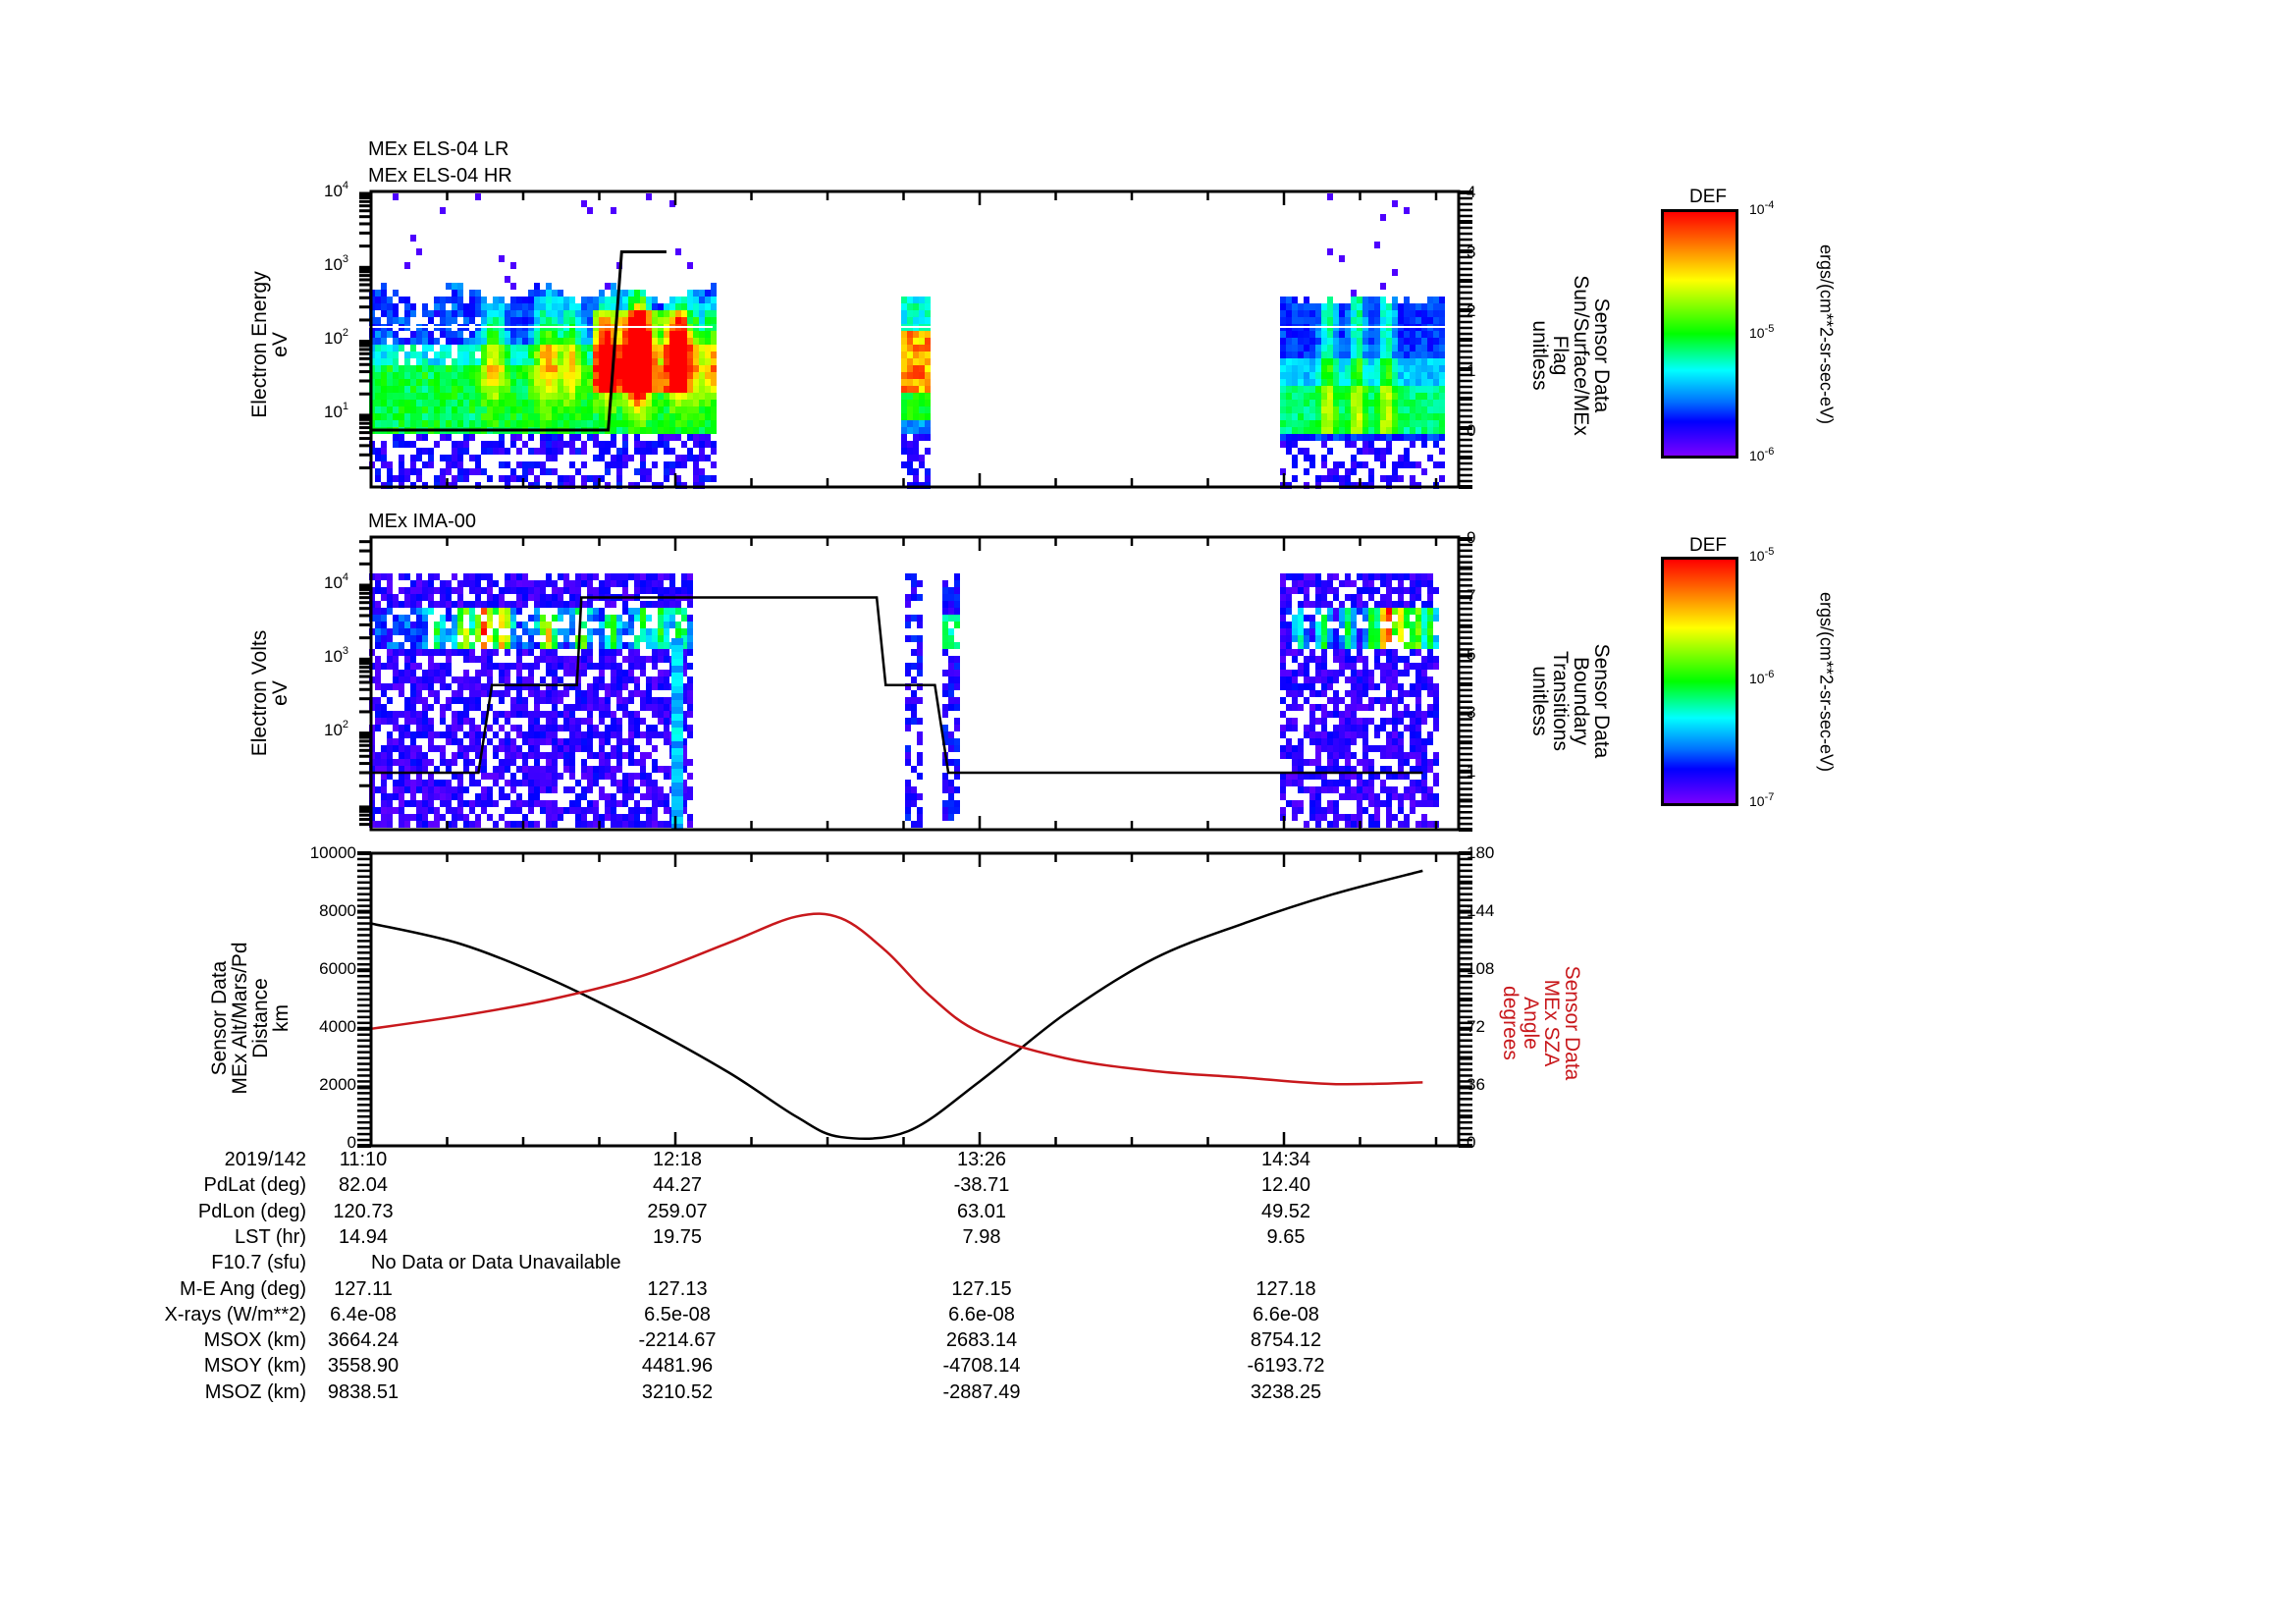 This screenshot has width=2296, height=1623. Describe the element at coordinates (438, 149) in the screenshot. I see `panel1-title-lr: MEx ELS-04 LR` at that location.